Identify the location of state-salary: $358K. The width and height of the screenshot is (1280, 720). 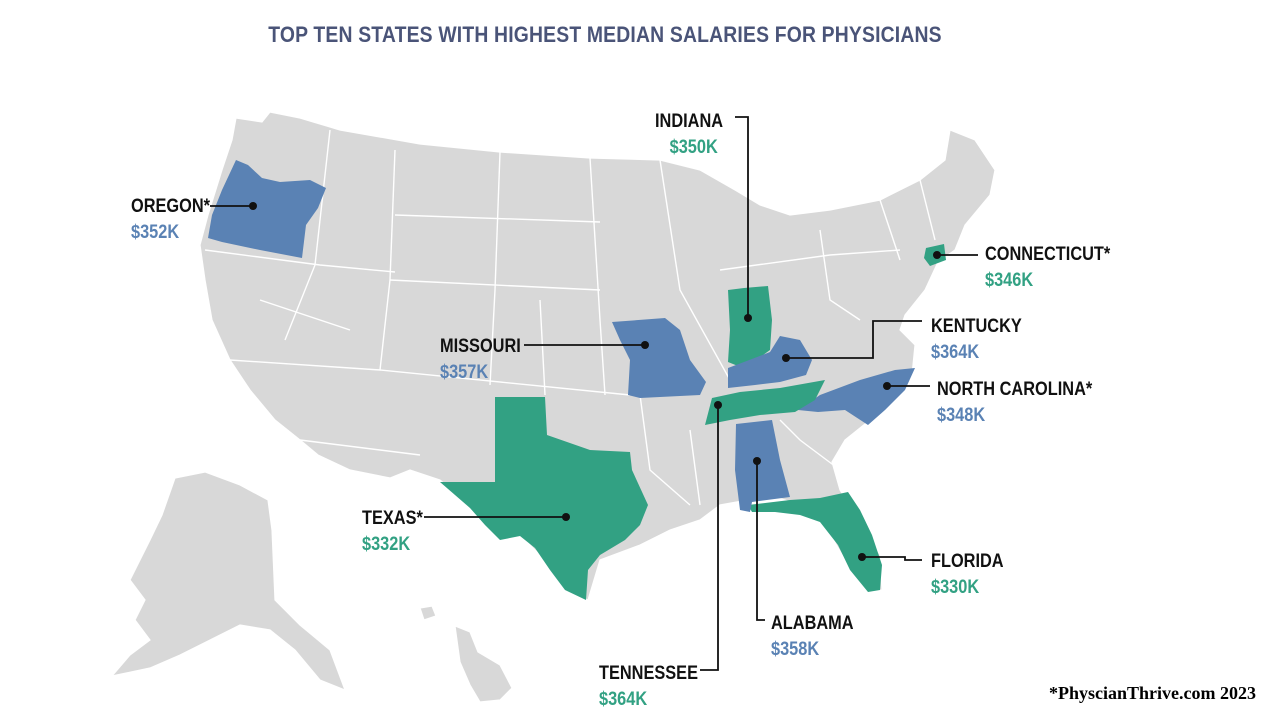
(795, 649).